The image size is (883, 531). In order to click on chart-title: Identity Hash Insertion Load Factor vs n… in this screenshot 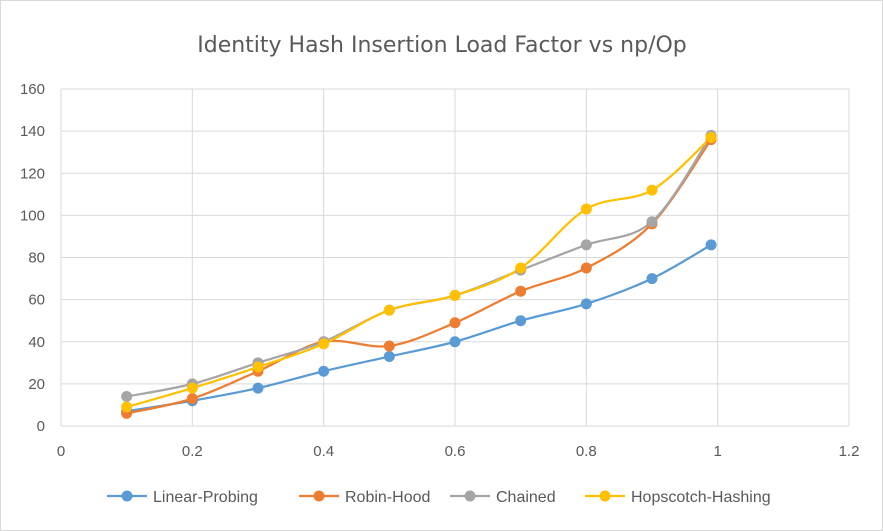, I will do `click(442, 45)`.